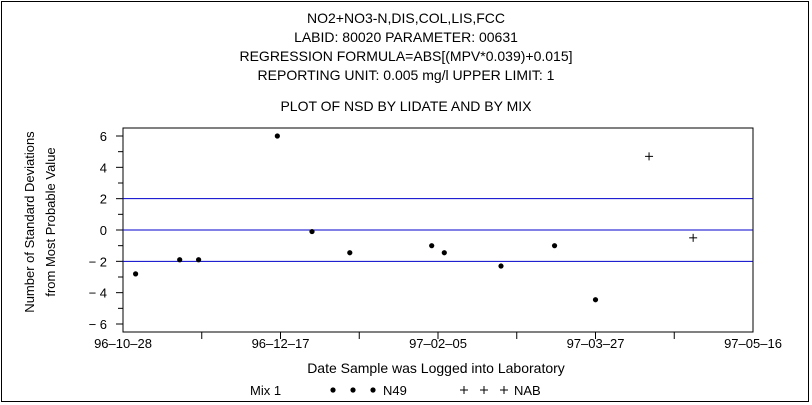 The height and width of the screenshot is (405, 812). Describe the element at coordinates (98, 293) in the screenshot. I see `y-tick-label: − 4` at that location.